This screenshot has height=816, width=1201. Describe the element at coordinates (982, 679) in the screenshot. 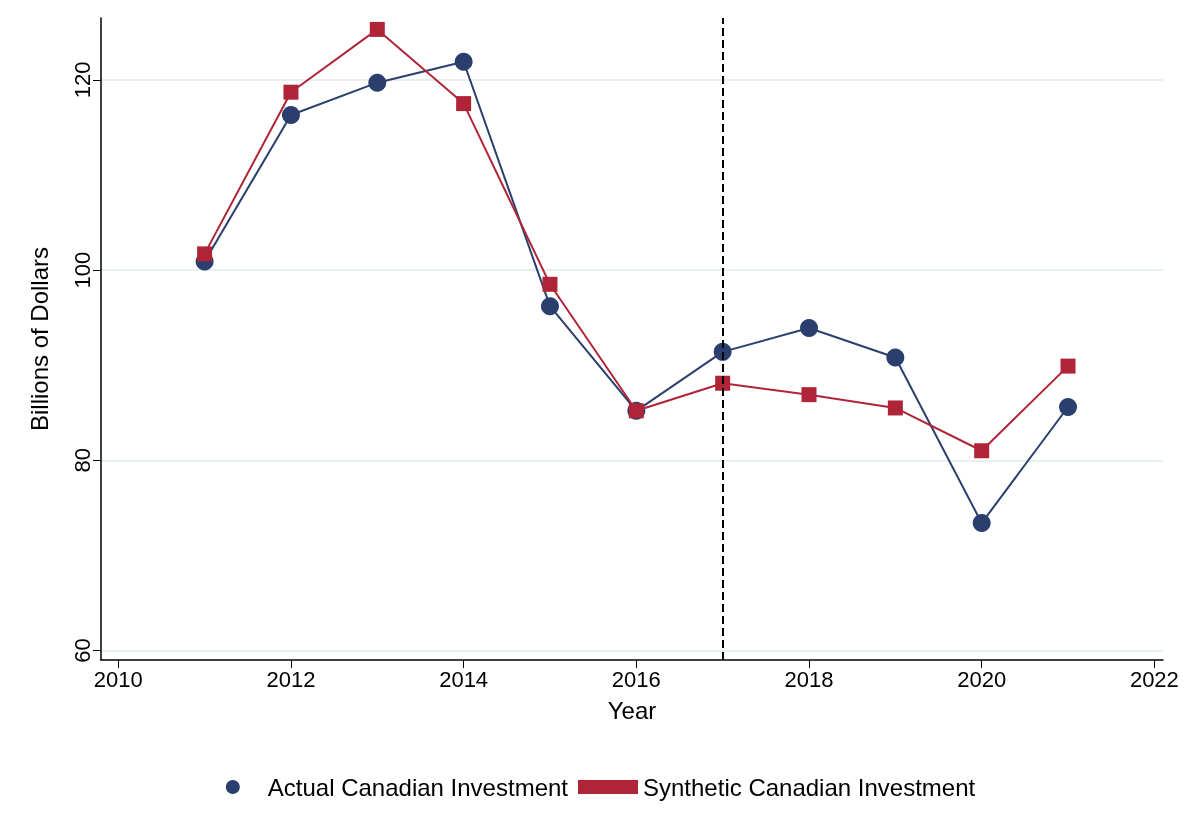

I see `x-tick-label: 2020` at that location.